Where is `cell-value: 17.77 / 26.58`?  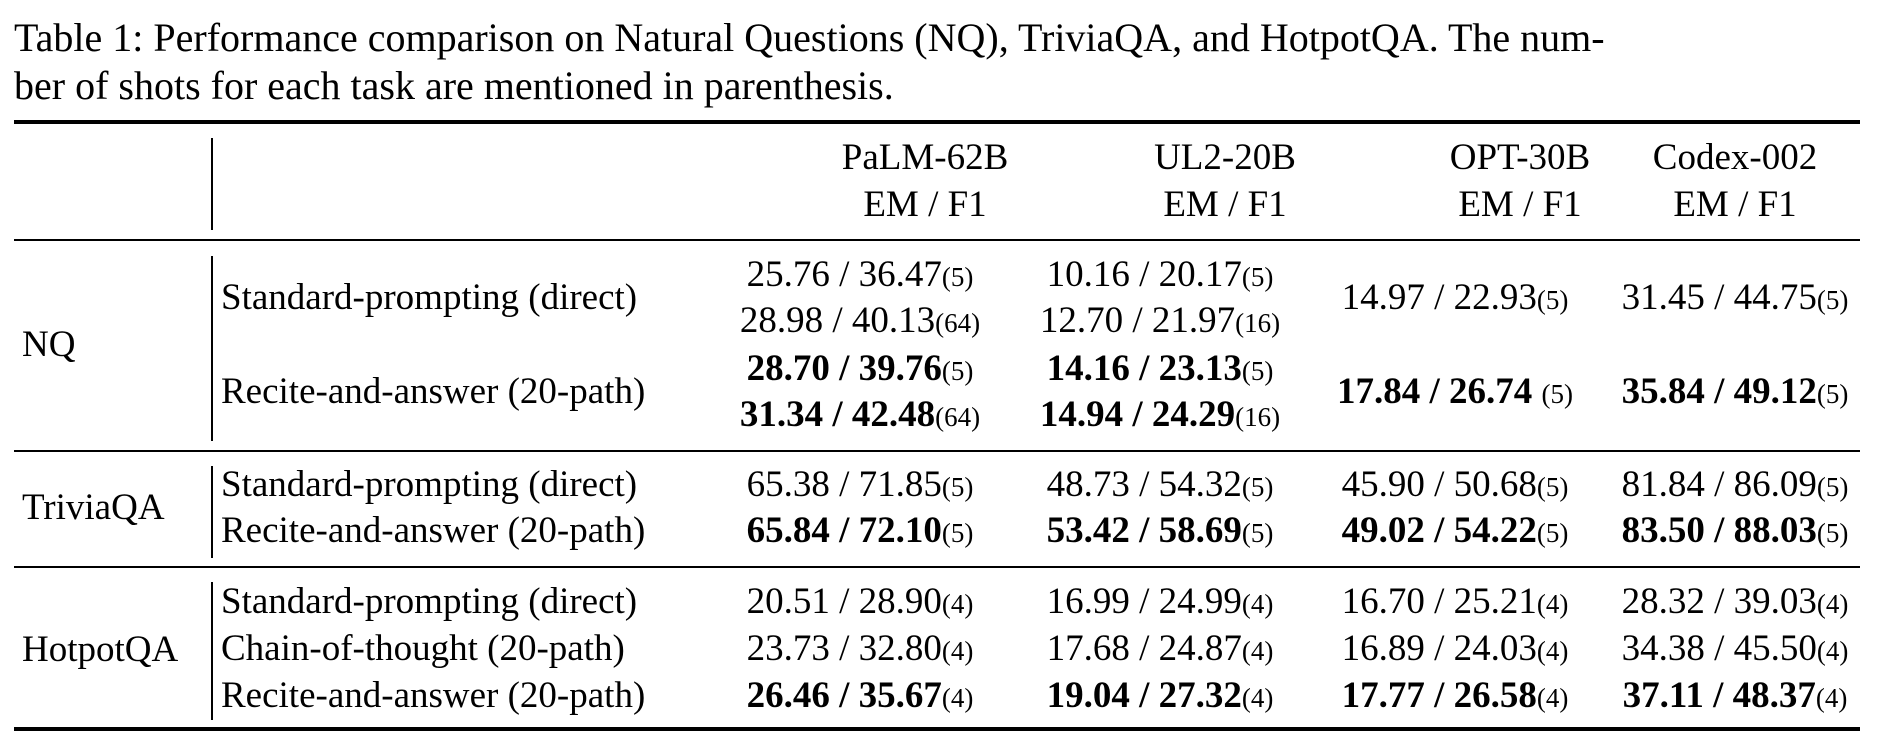 cell-value: 17.77 / 26.58 is located at coordinates (1439, 695).